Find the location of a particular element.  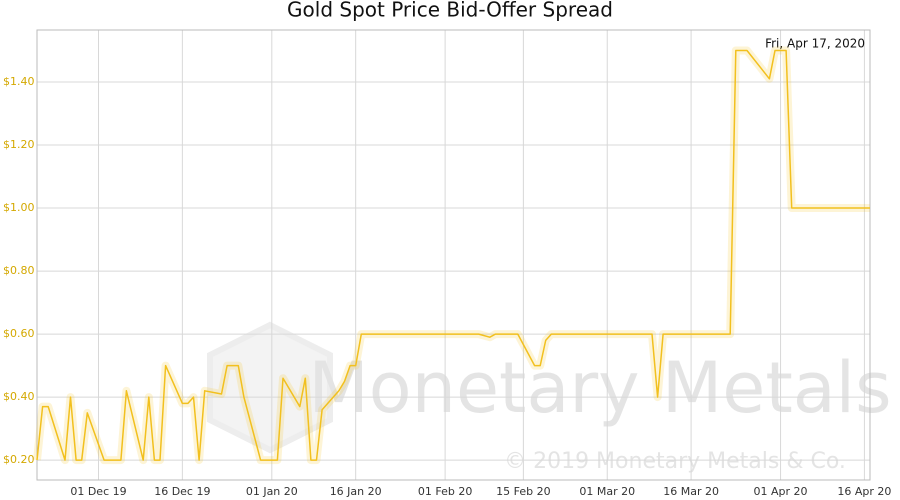

x-tick-label: 16 Jan 20 is located at coordinates (356, 491).